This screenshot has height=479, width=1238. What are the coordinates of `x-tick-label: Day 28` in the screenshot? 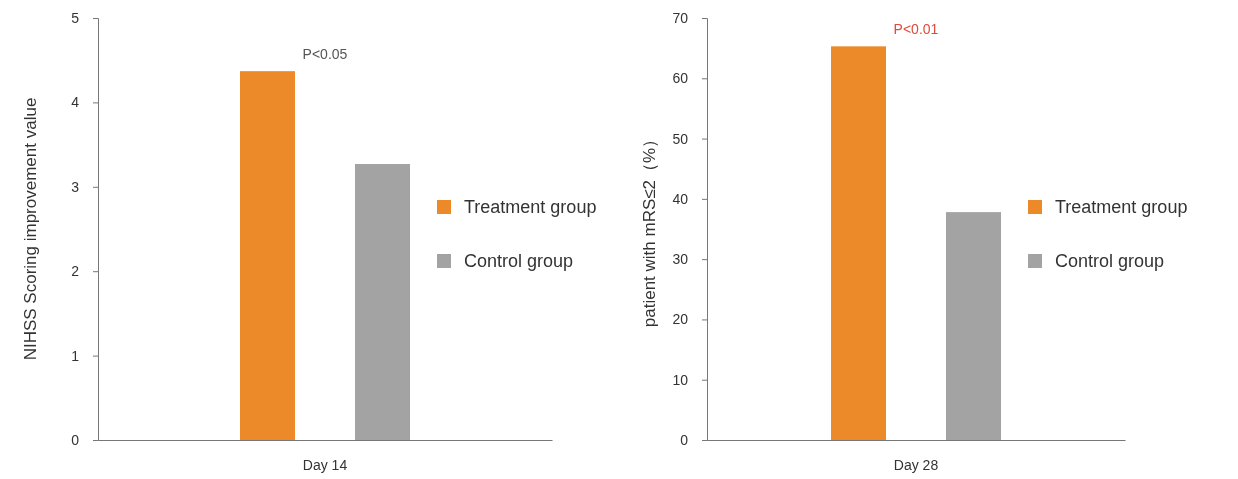 It's located at (916, 464).